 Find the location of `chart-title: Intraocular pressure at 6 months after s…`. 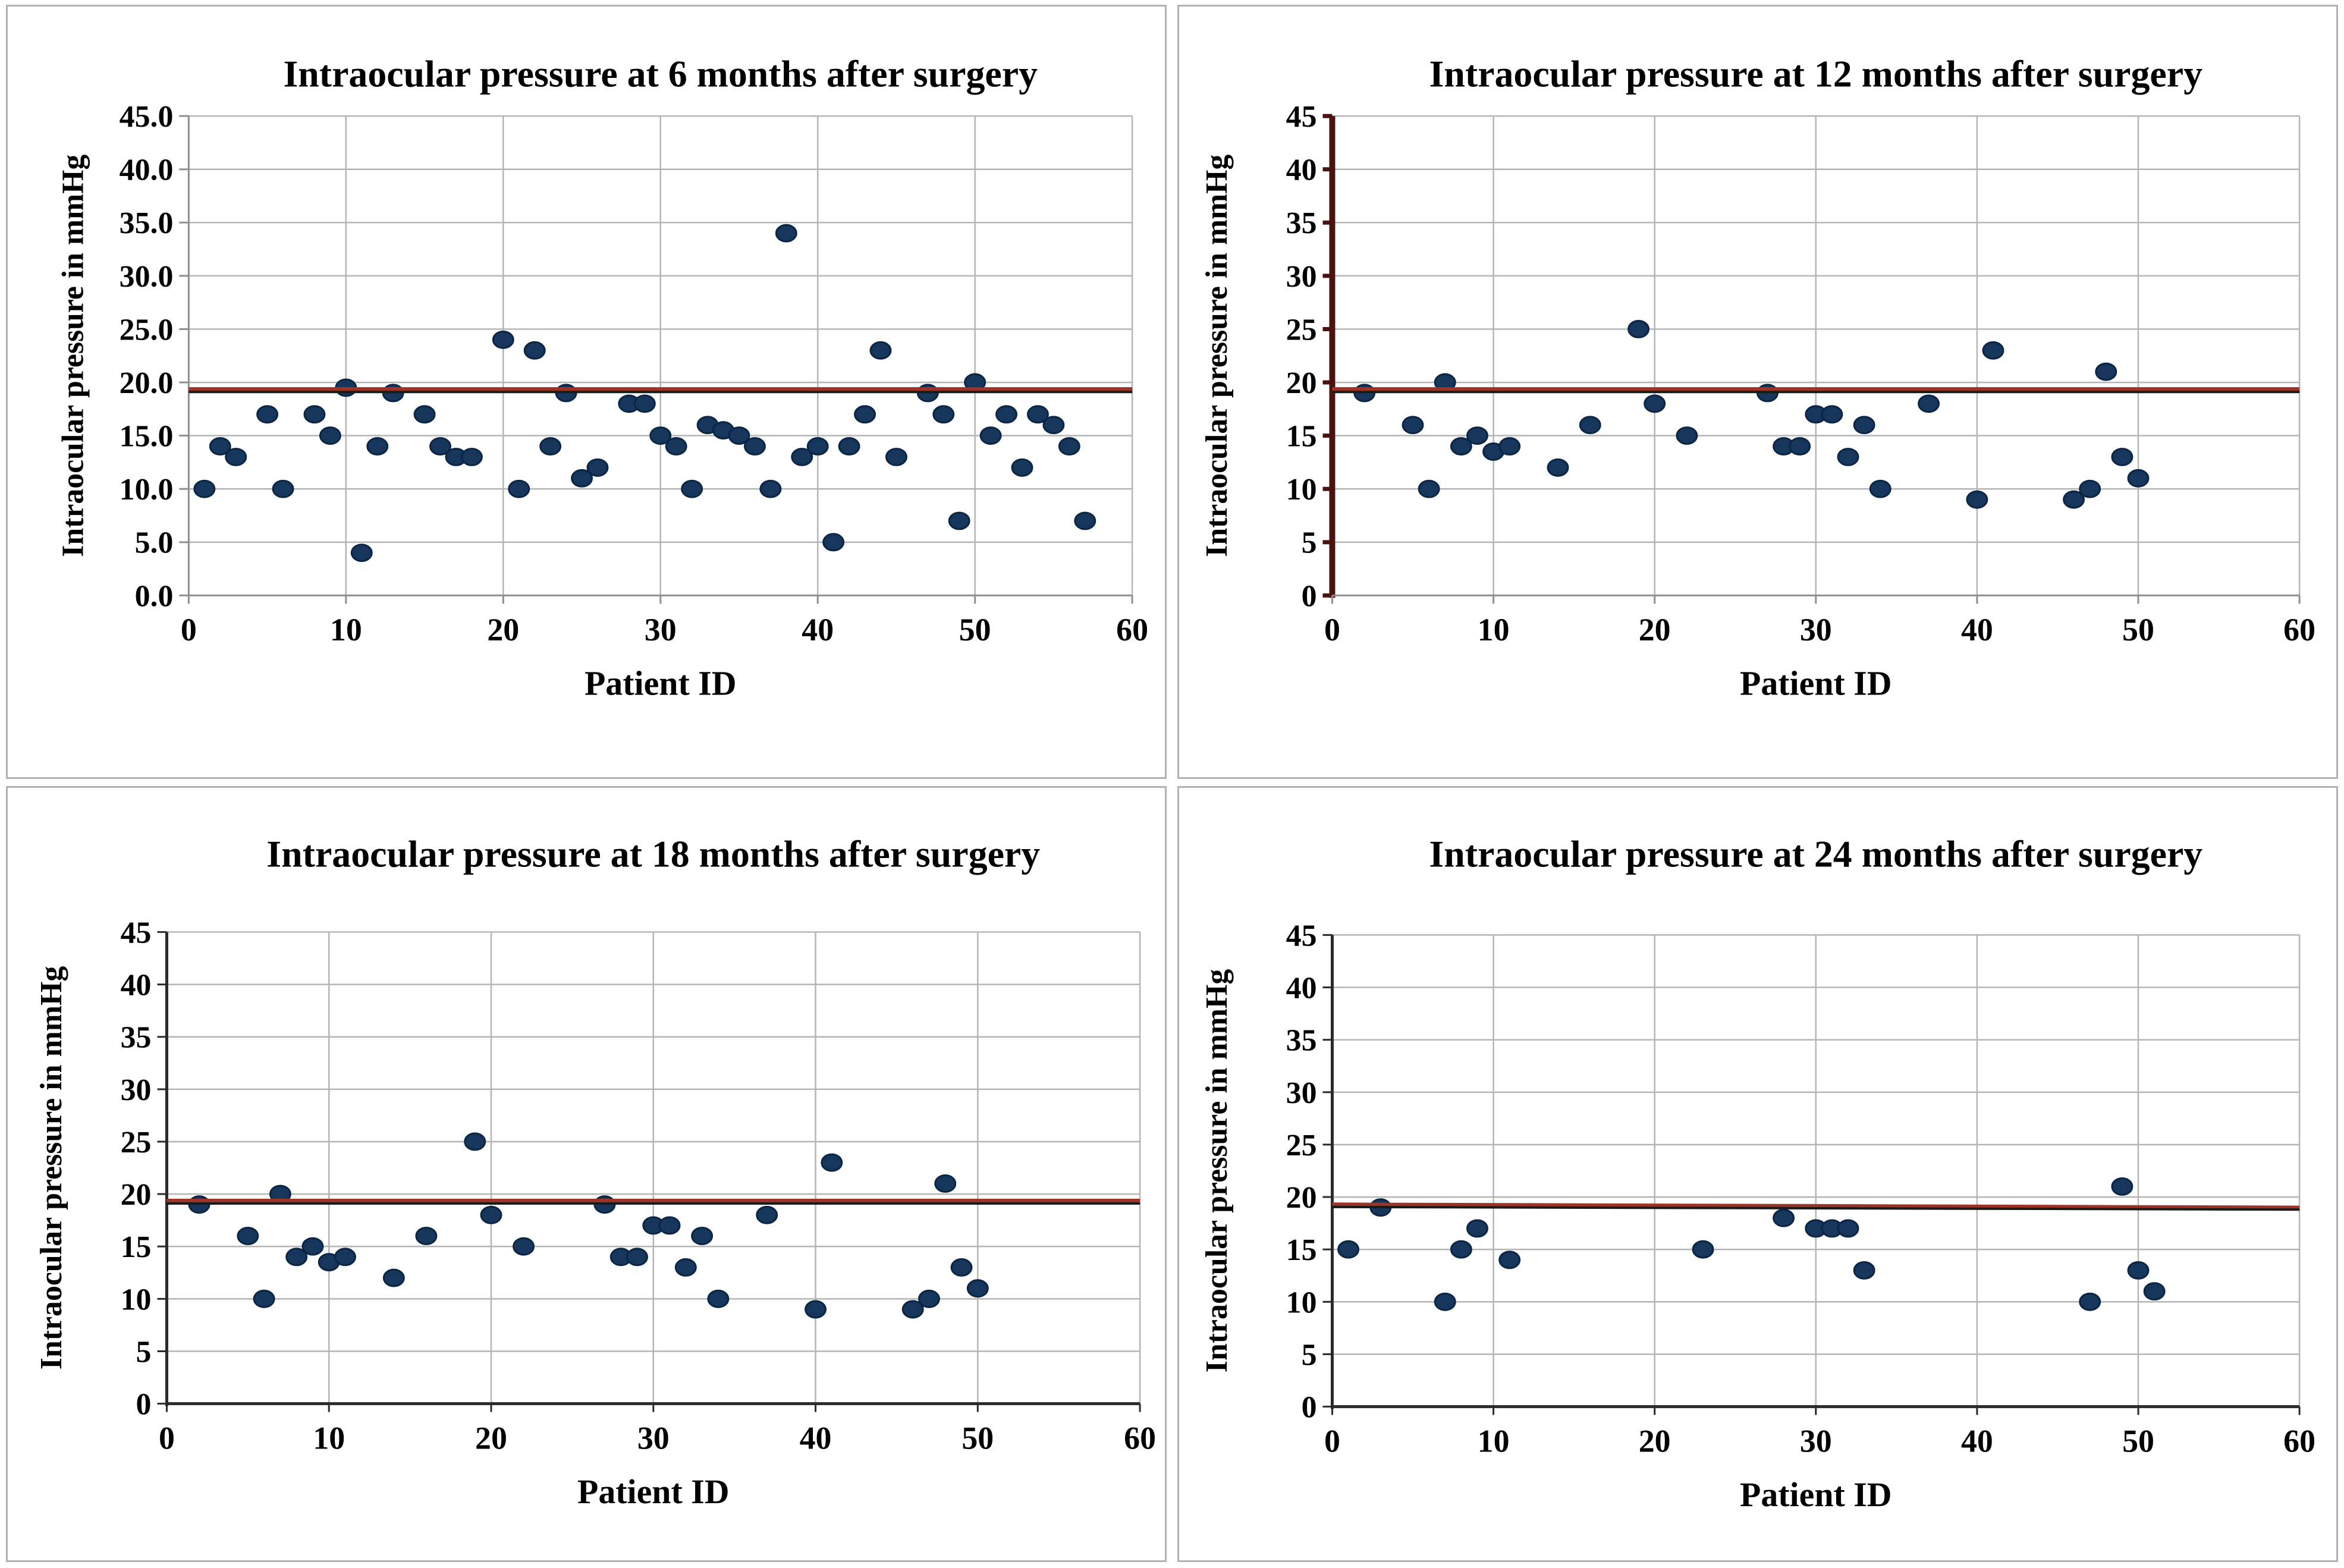

chart-title: Intraocular pressure at 6 months after s… is located at coordinates (660, 73).